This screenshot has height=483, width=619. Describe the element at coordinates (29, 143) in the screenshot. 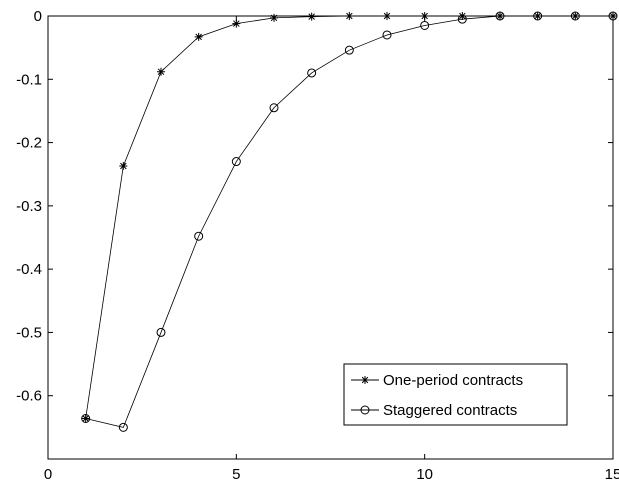

I see `y-tick-label: -0.2` at that location.